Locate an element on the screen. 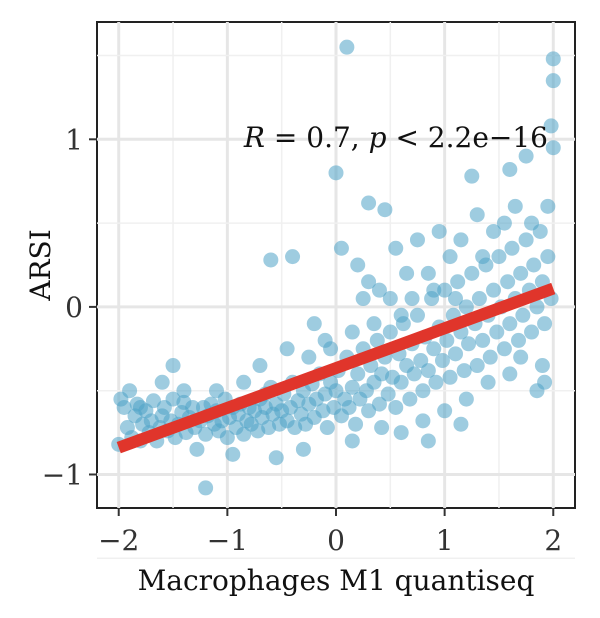 This screenshot has width=600, height=618. x-tick-label: −1 is located at coordinates (227, 540).